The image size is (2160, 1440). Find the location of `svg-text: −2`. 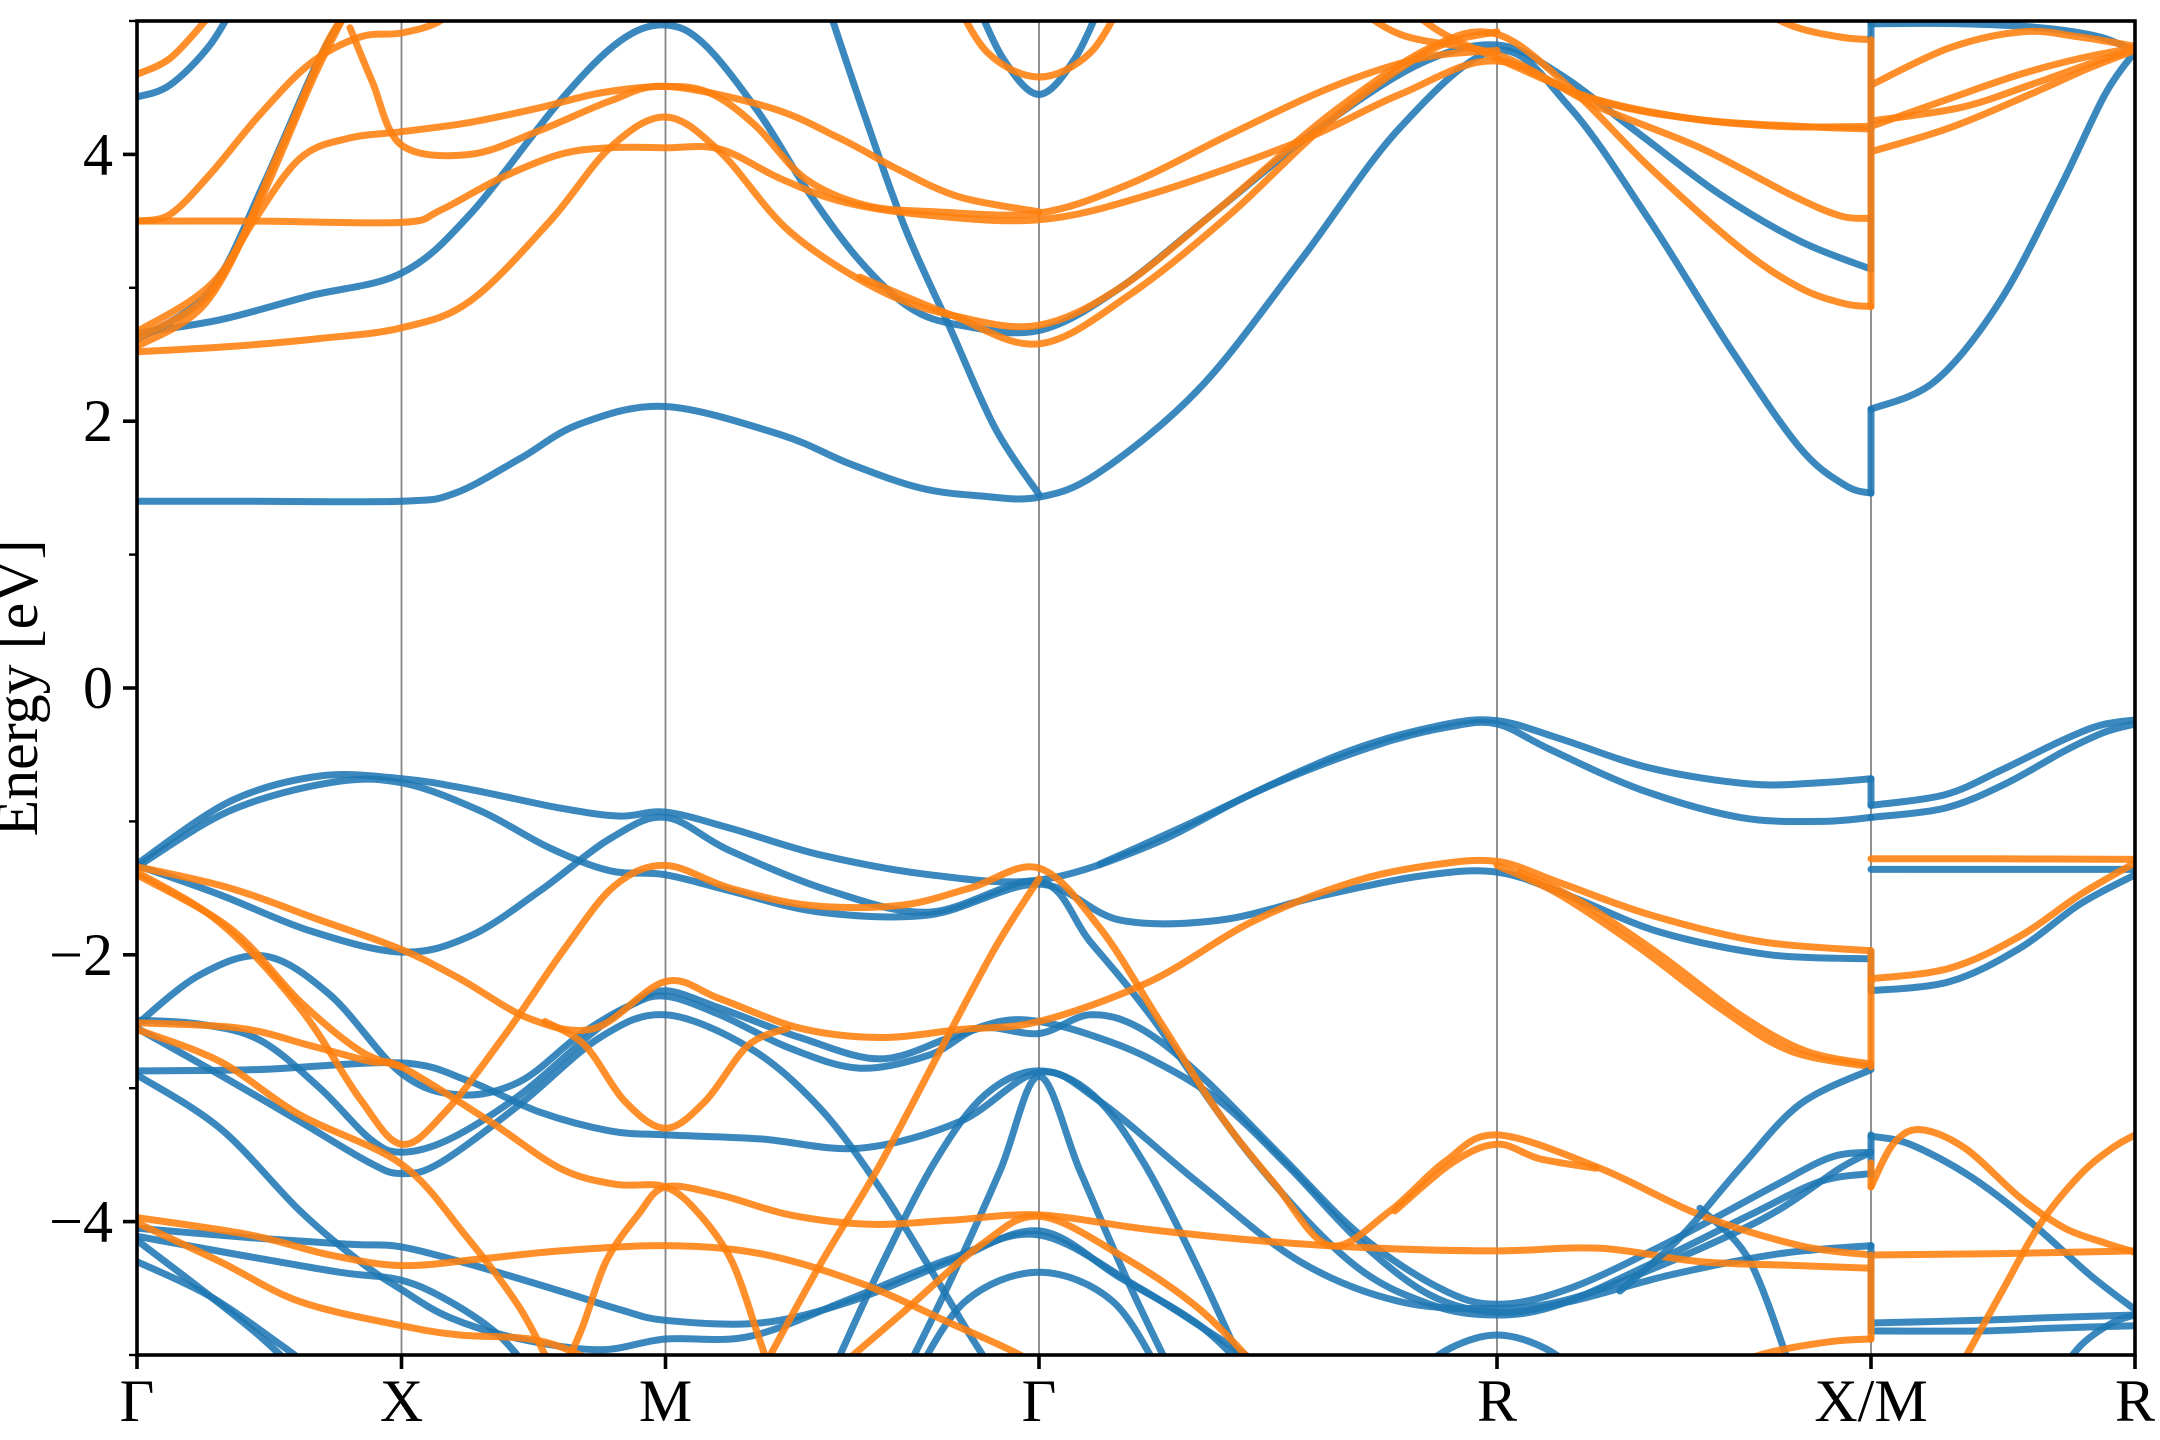

svg-text: −2 is located at coordinates (81, 955).